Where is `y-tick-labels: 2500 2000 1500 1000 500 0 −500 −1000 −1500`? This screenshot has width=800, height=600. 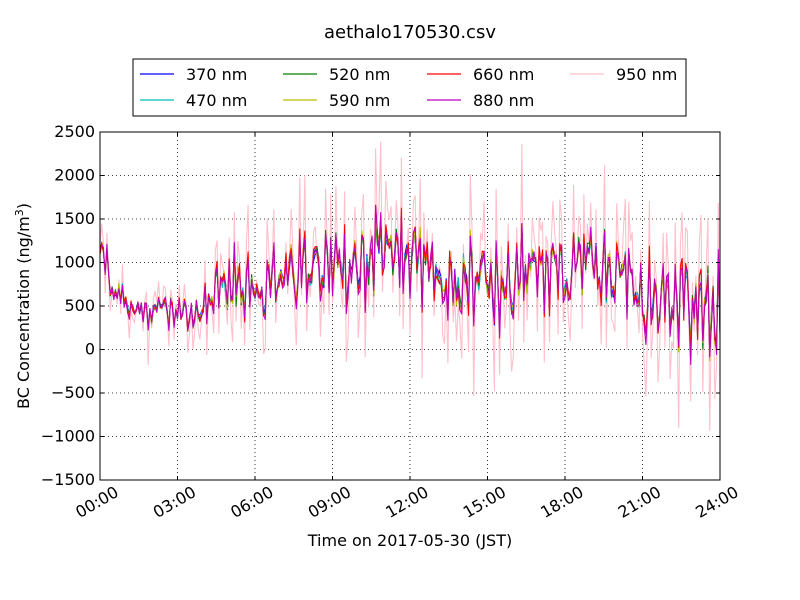
y-tick-labels: 2500 2000 1500 1000 500 0 −500 −1000 −1500 is located at coordinates (68, 305).